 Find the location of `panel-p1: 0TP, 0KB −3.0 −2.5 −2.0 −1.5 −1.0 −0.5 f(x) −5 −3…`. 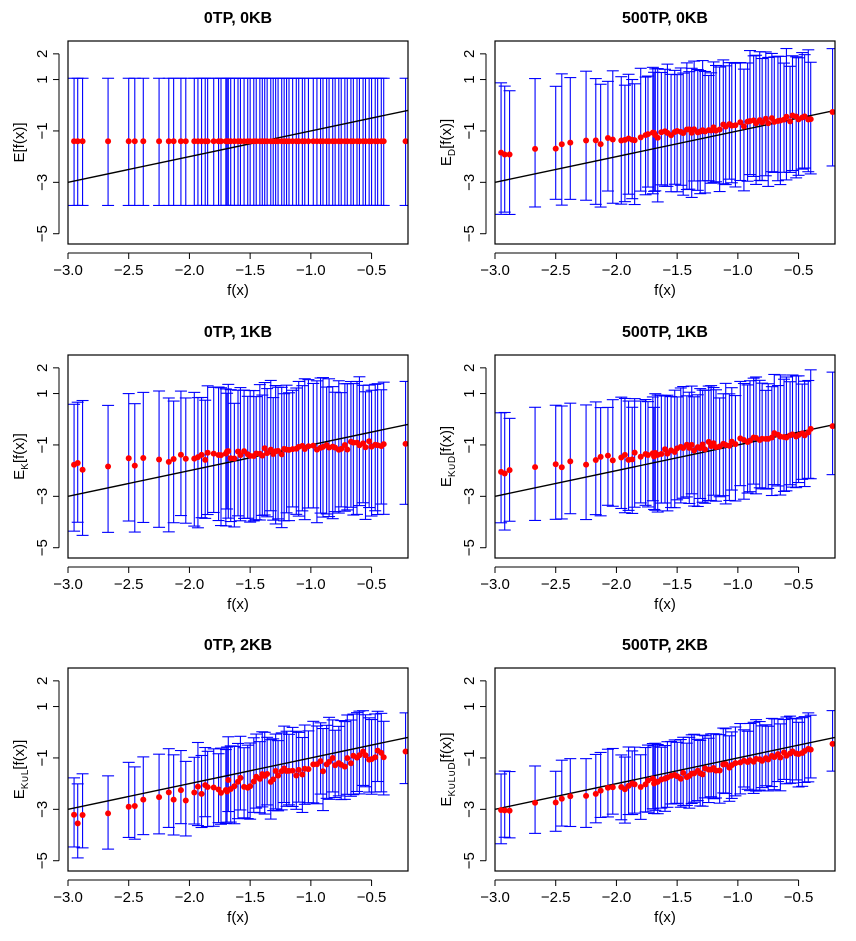

panel-p1: 0TP, 0KB −3.0 −2.5 −2.0 −1.5 −1.0 −0.5 f(x) −5 −3… is located at coordinates (210, 154).